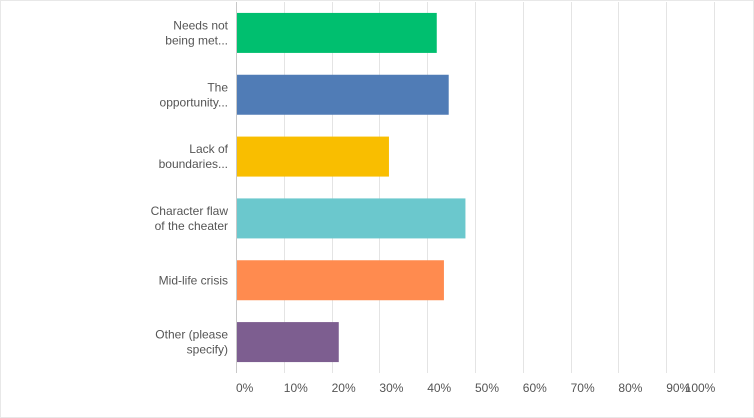 The width and height of the screenshot is (754, 418). Describe the element at coordinates (191, 335) in the screenshot. I see `category-label: Other (please` at that location.